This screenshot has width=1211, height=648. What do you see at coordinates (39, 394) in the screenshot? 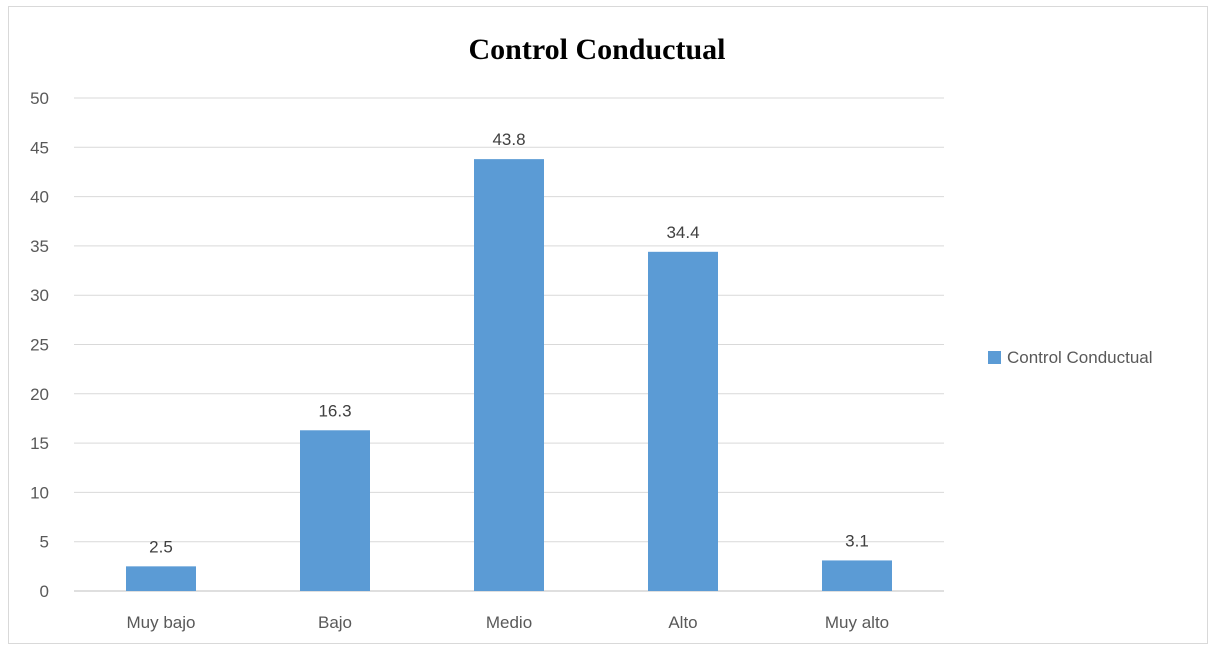
I see `y-tick-label: 20` at bounding box center [39, 394].